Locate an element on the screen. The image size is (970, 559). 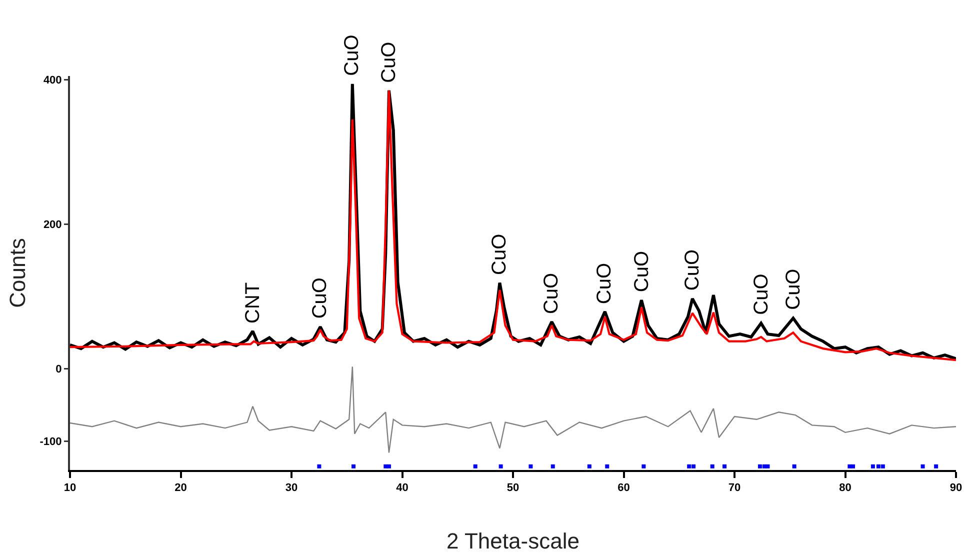
x-tick-label: 80 is located at coordinates (845, 488).